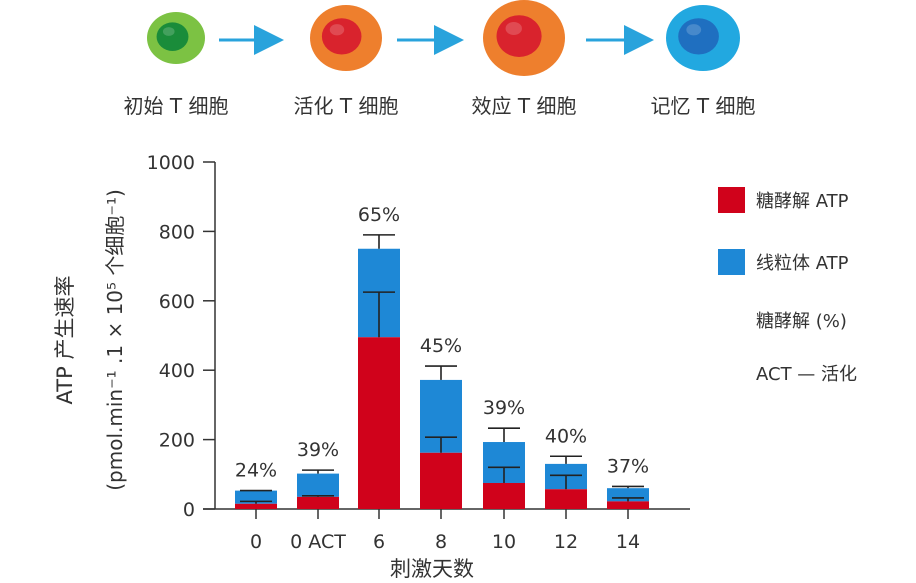  What do you see at coordinates (703, 106) in the screenshot?
I see `cell-label: 记忆 T 细胞` at bounding box center [703, 106].